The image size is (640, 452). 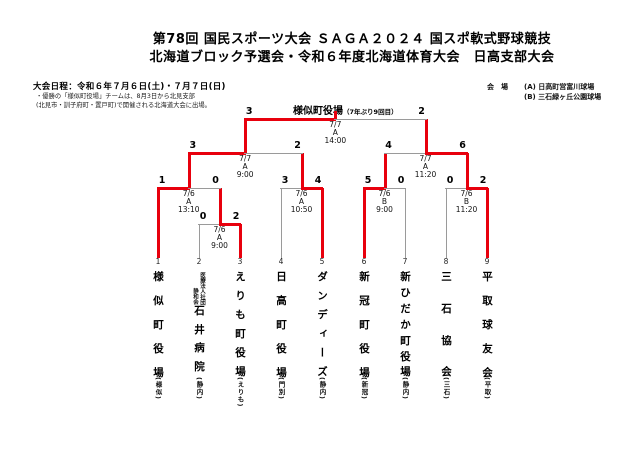 What do you see at coordinates (202, 288) in the screenshot?
I see `team-name-prefix: 医療法人社団` at bounding box center [202, 288].